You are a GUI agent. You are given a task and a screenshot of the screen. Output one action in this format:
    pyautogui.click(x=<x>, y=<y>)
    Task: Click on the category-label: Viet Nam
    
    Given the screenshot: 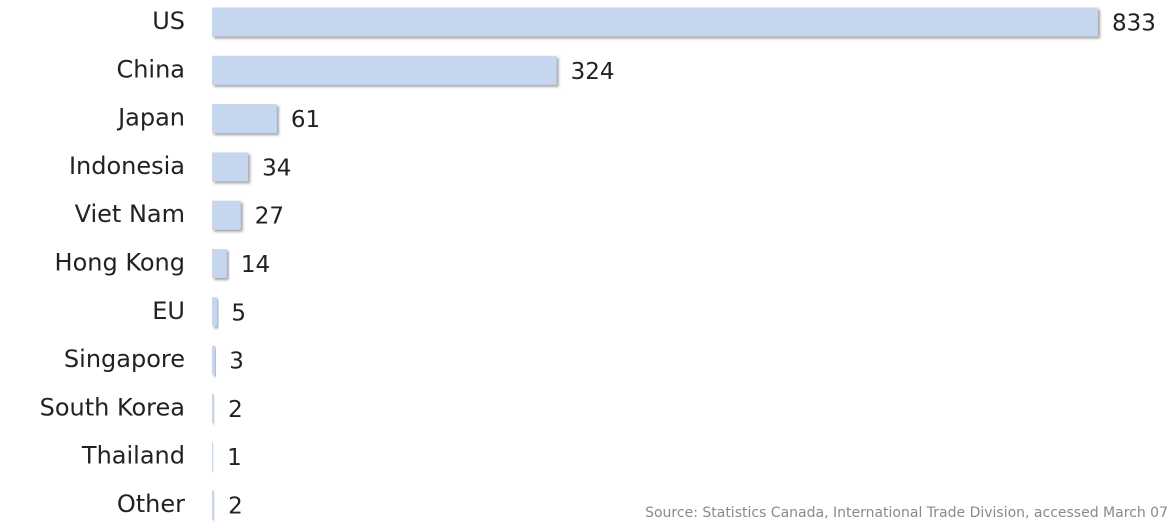 What is the action you would take?
    pyautogui.click(x=130, y=214)
    